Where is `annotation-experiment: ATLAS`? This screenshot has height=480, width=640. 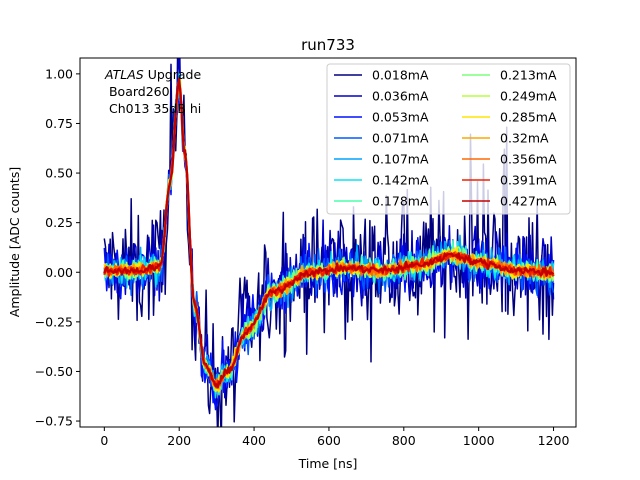
annotation-experiment: ATLAS is located at coordinates (124, 74).